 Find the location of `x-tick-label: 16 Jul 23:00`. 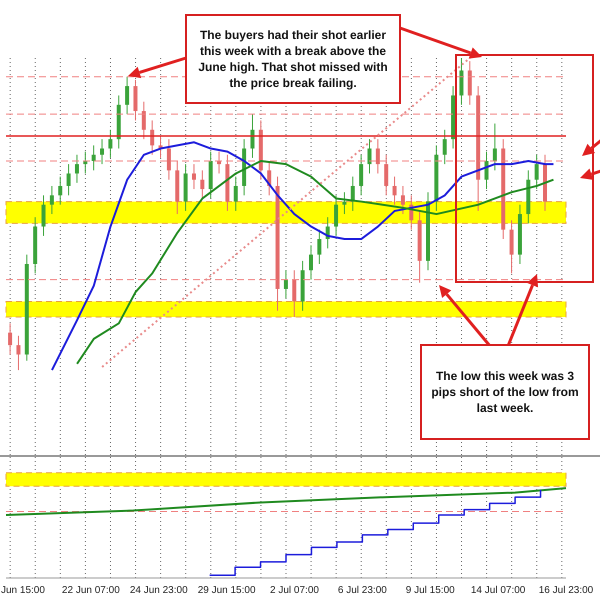

x-tick-label: 16 Jul 23:00 is located at coordinates (566, 590).